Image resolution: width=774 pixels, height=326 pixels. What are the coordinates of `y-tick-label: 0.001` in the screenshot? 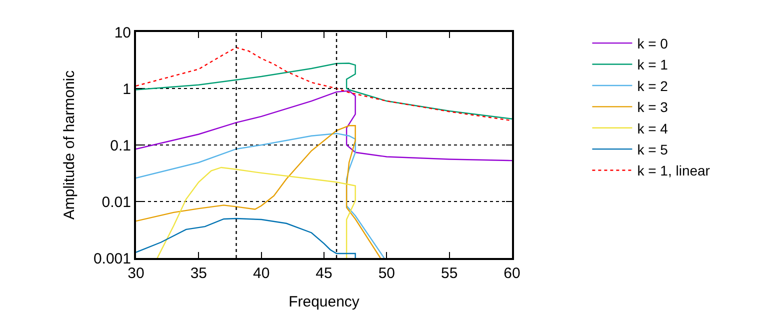 It's located at (112, 259).